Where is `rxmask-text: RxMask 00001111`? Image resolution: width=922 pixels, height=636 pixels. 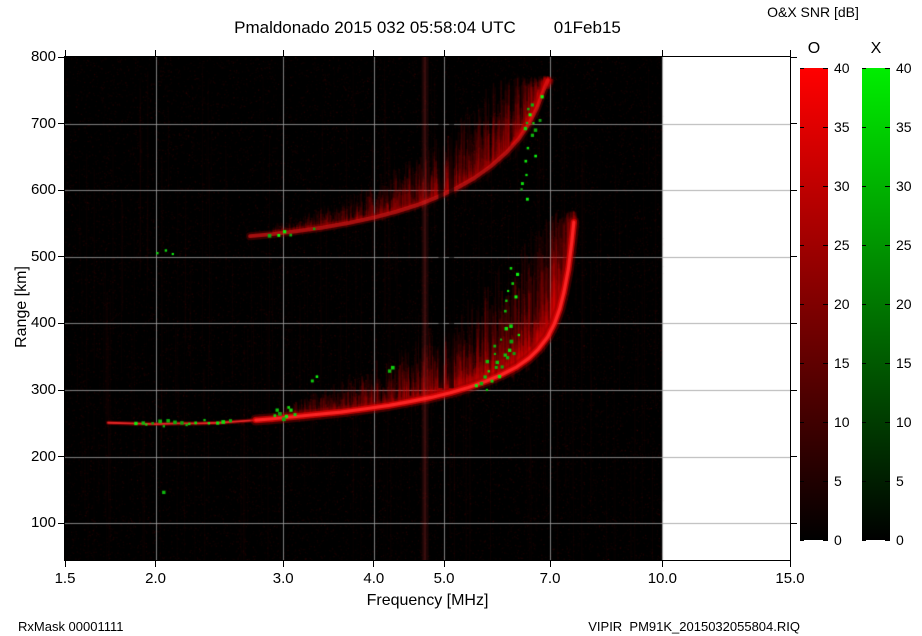
rxmask-text: RxMask 00001111 is located at coordinates (71, 626).